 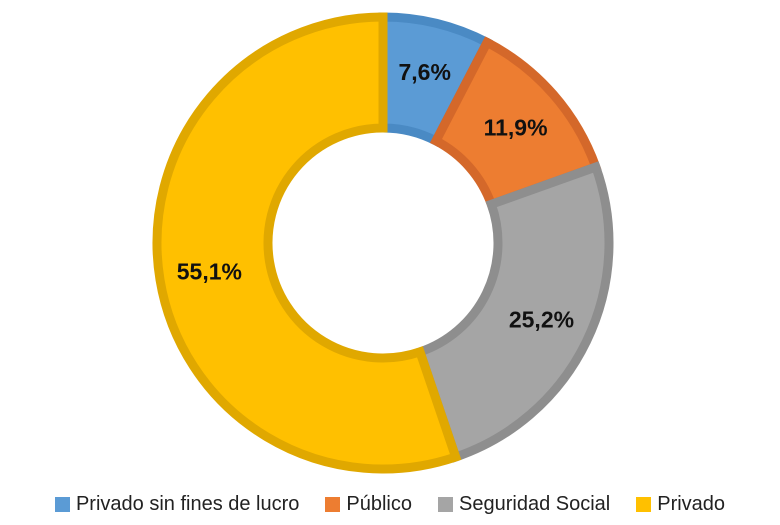 What do you see at coordinates (516, 127) in the screenshot?
I see `slice-label-publico: 11,9%` at bounding box center [516, 127].